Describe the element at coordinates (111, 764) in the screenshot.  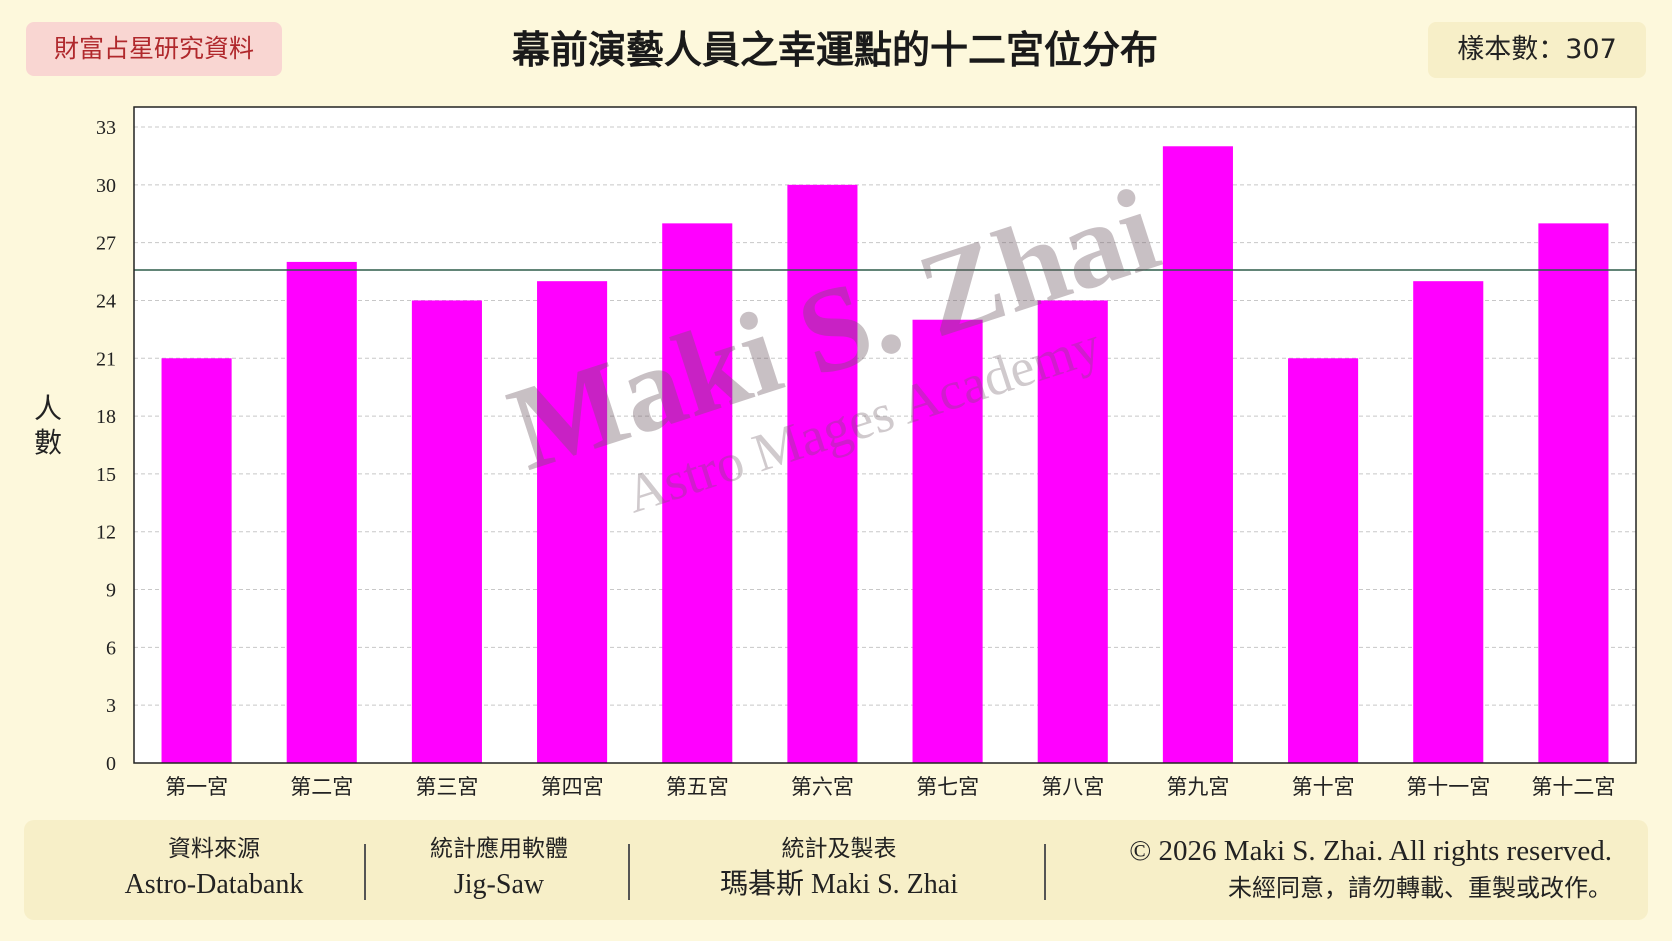
I see `y-tick-label: 0` at that location.